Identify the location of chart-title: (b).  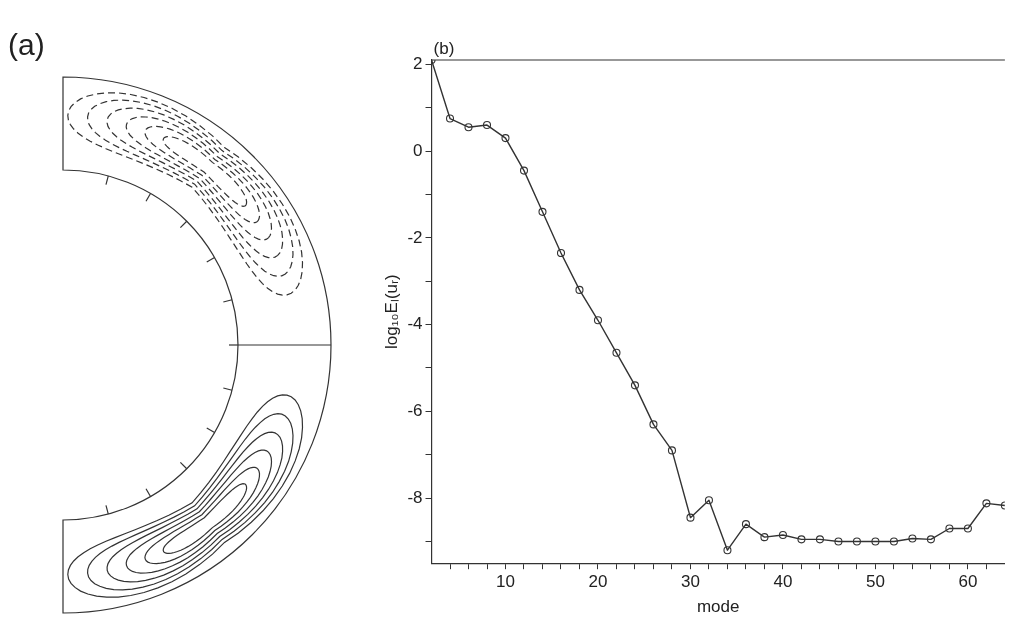
(444, 49).